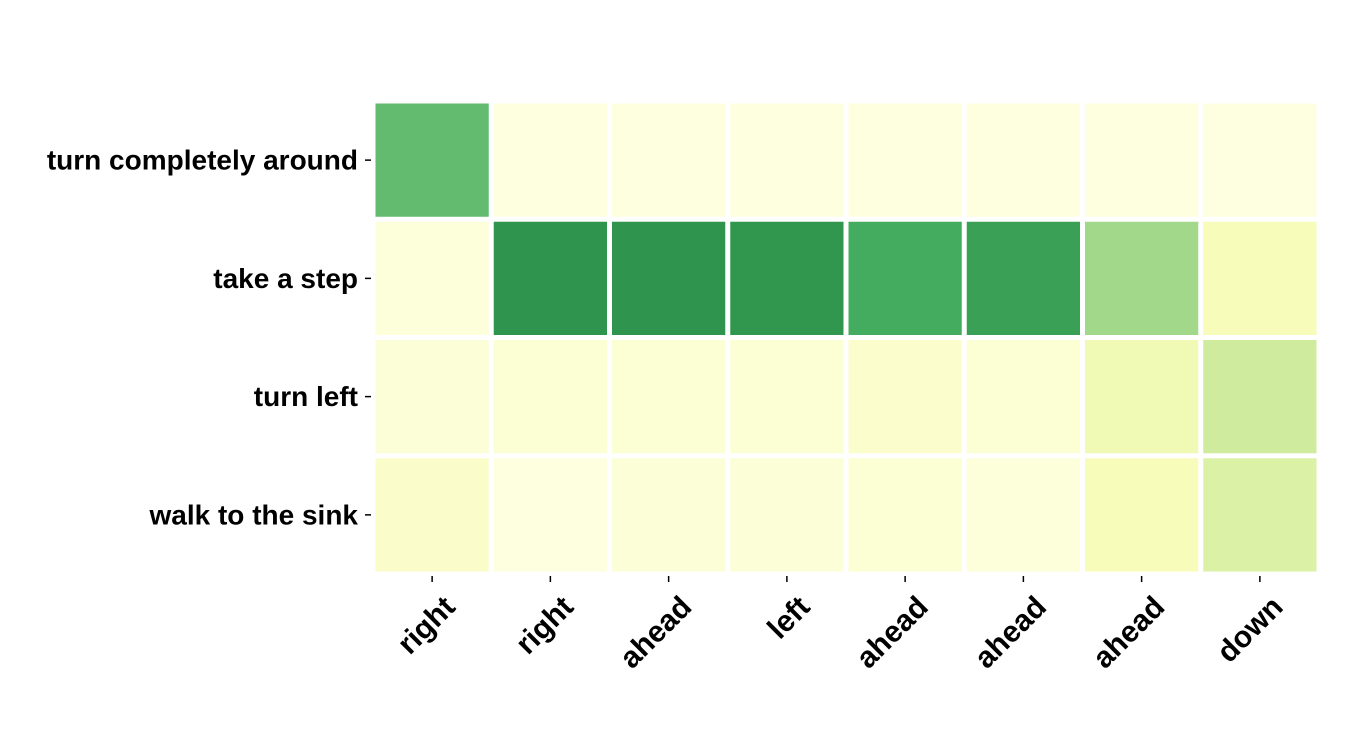 This screenshot has width=1350, height=750. Describe the element at coordinates (306, 396) in the screenshot. I see `y-tick-label: turn left` at that location.